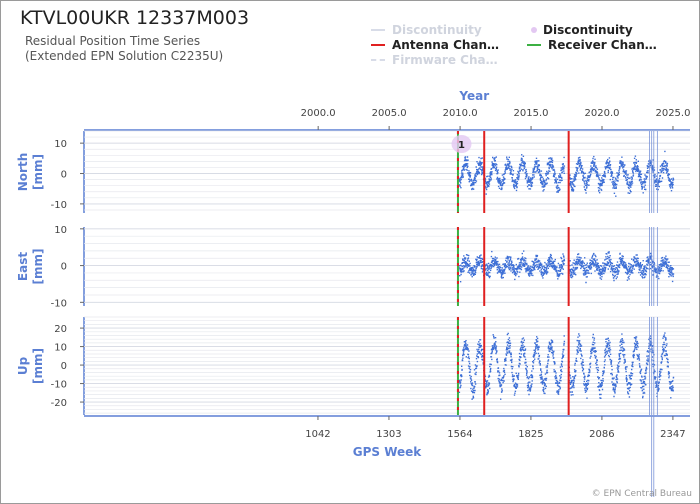 Image resolution: width=700 pixels, height=504 pixels. I want to click on year-tick-label: 2010.0, so click(460, 113).